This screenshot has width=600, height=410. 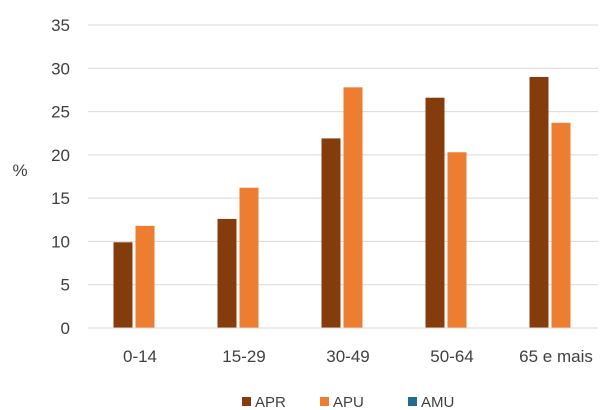 What do you see at coordinates (140, 356) in the screenshot?
I see `x-tick-label: 0-14` at bounding box center [140, 356].